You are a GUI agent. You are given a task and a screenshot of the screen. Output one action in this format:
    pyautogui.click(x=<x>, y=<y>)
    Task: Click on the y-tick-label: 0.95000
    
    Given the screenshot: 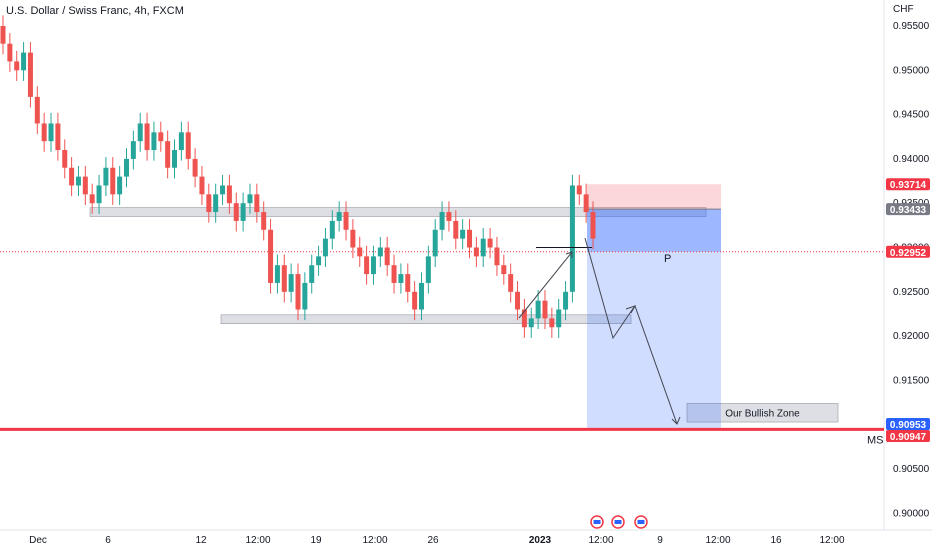 What is the action you would take?
    pyautogui.click(x=911, y=70)
    